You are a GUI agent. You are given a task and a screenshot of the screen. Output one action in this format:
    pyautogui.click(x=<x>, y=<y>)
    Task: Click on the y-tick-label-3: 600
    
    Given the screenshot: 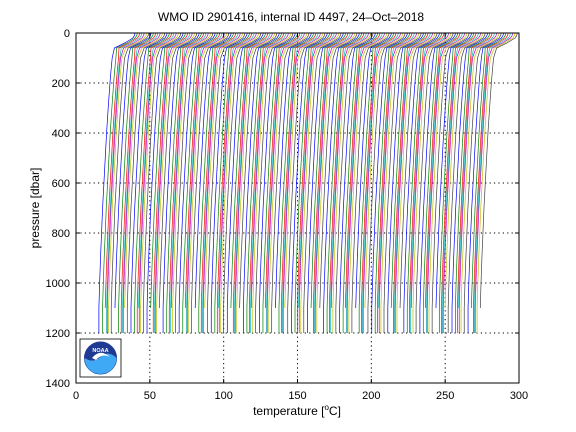 What is the action you would take?
    pyautogui.click(x=61, y=184)
    